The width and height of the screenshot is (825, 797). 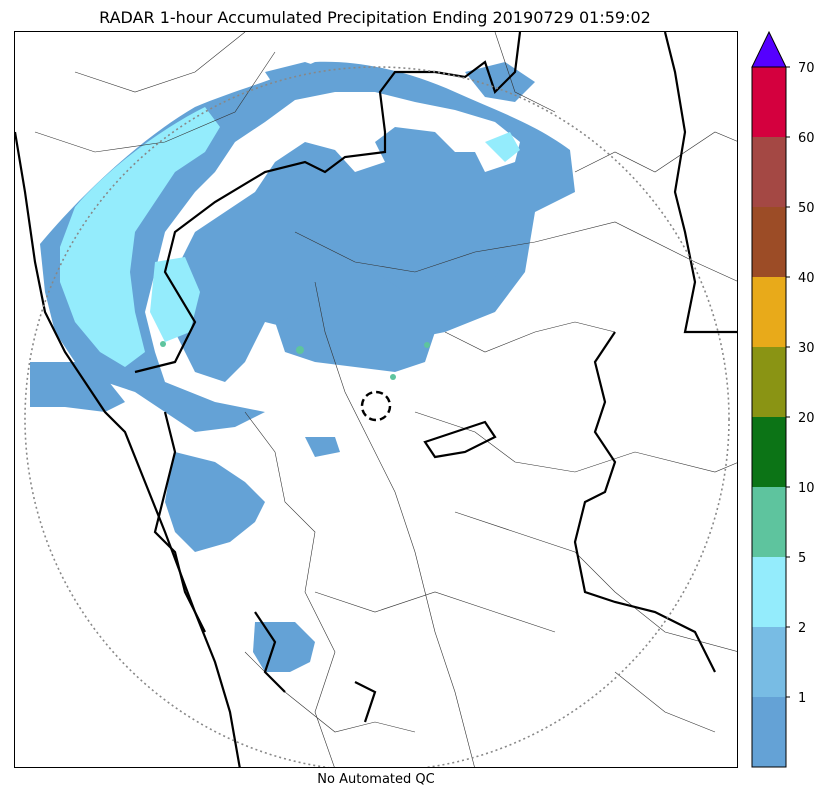 I want to click on state-border-west, so click(x=179, y=522).